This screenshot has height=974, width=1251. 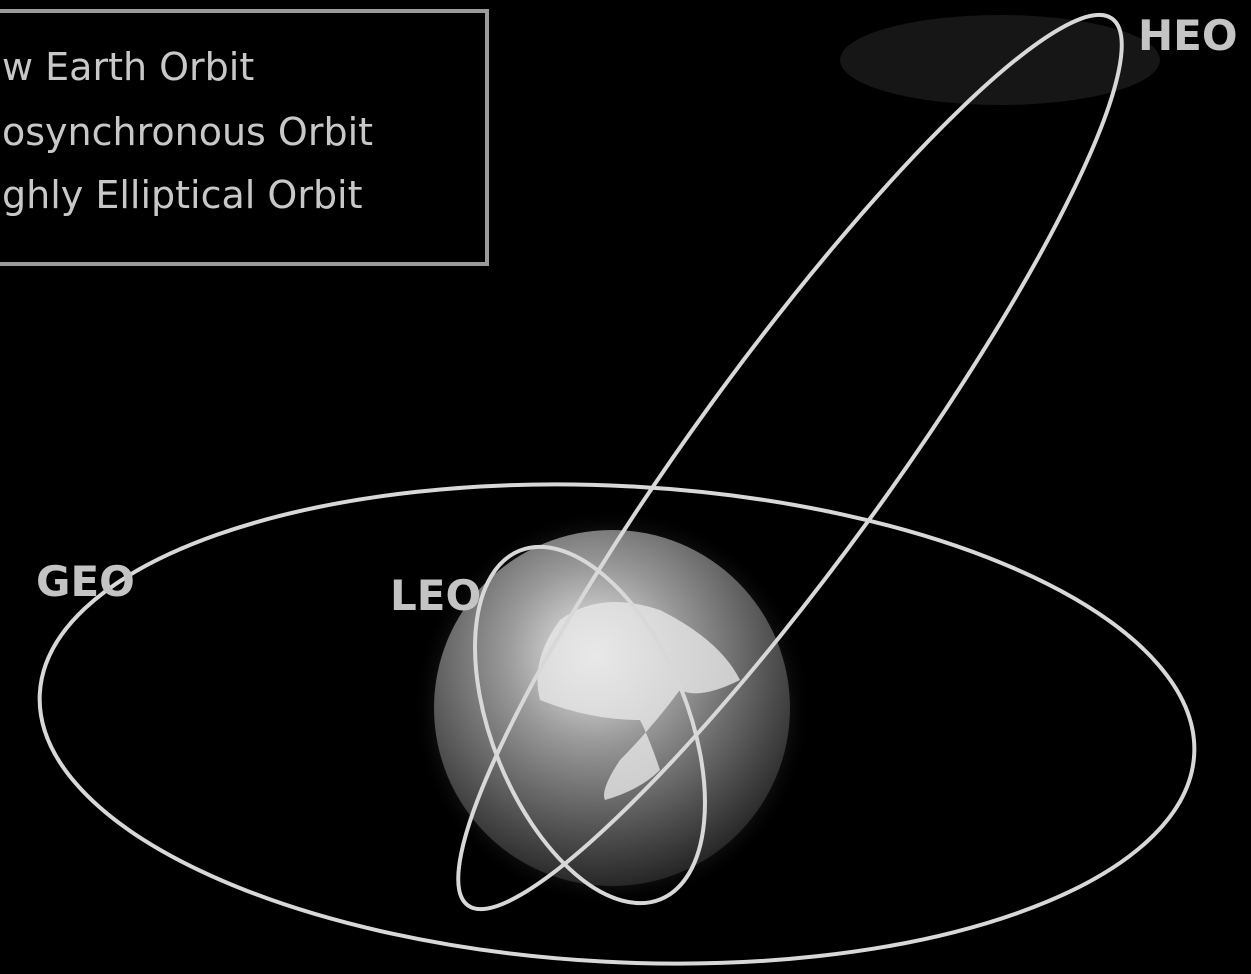 I want to click on continents, so click(x=638, y=701).